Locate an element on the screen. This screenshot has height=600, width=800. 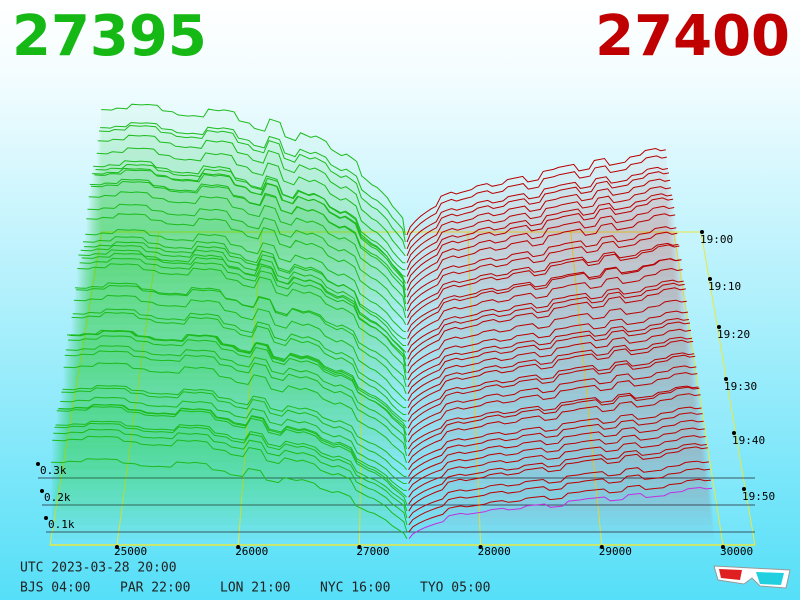
glasses-icon is located at coordinates (752, 577).